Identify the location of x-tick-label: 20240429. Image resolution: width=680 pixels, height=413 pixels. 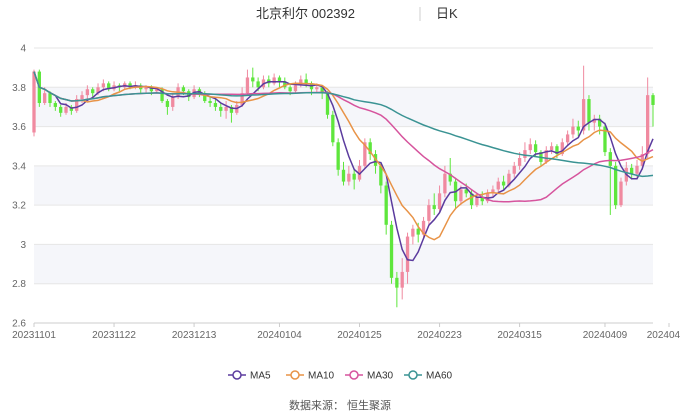
(663, 335).